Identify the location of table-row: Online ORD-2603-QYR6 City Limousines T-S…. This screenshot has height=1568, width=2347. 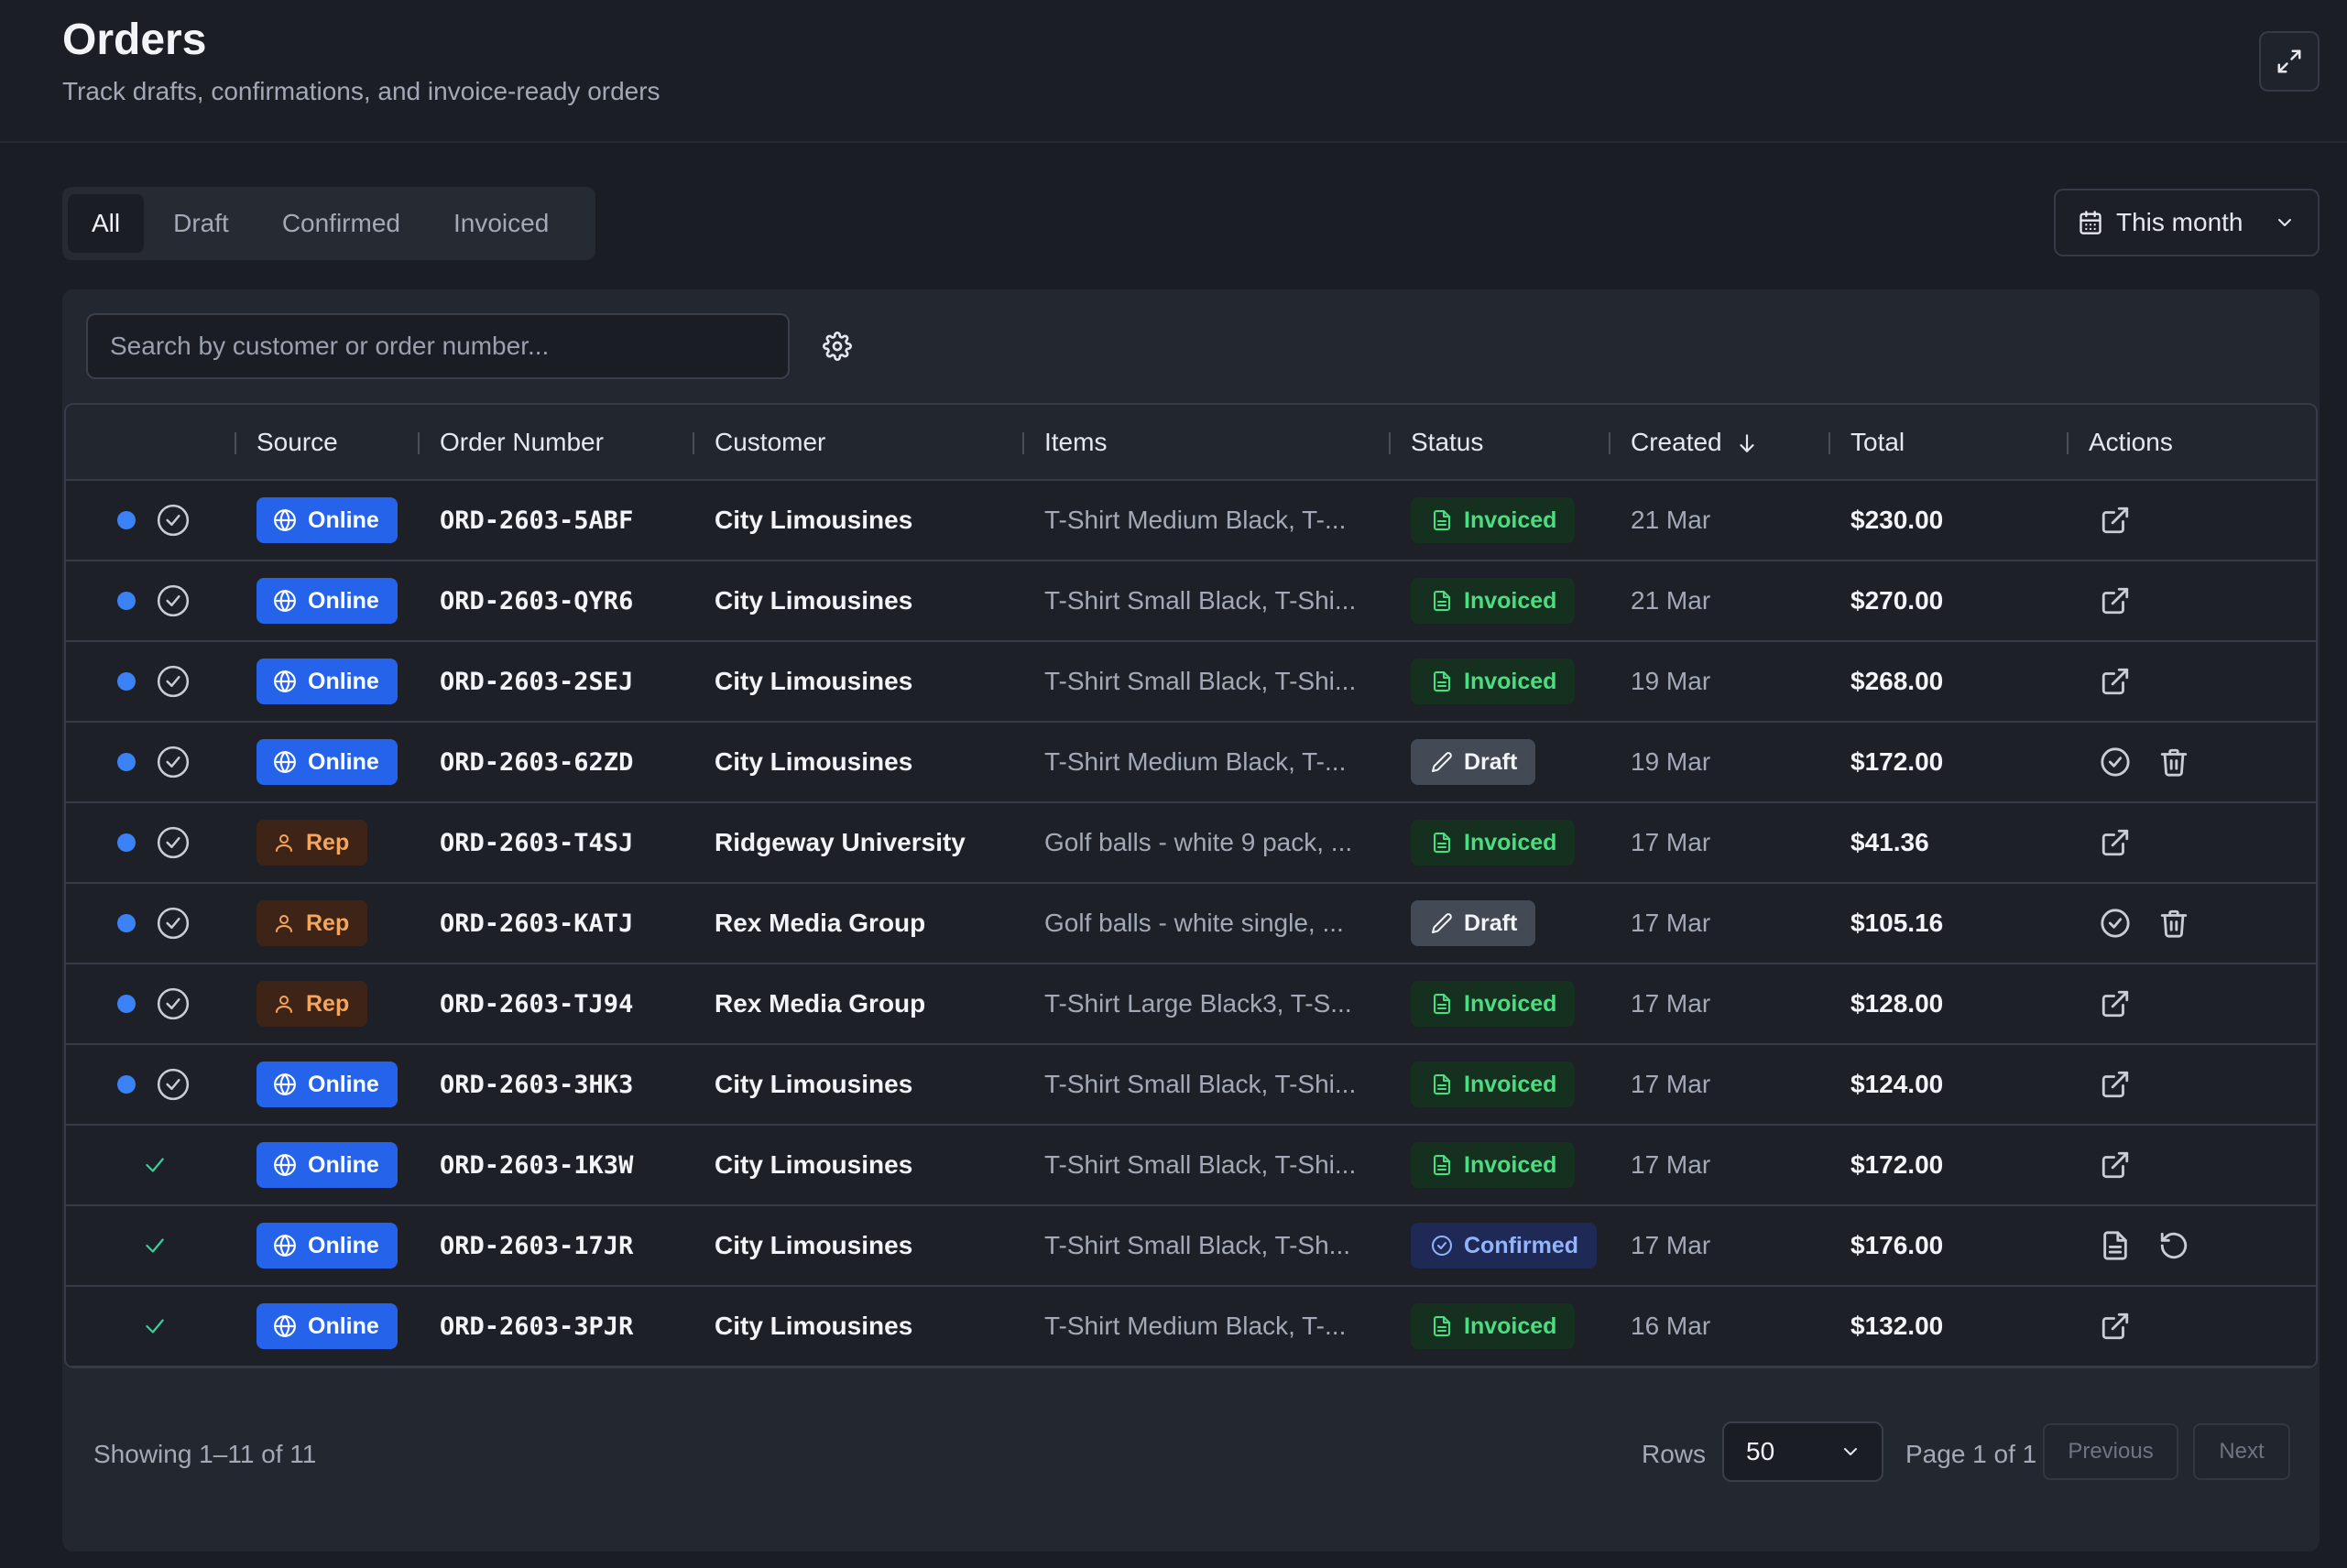
(1191, 601).